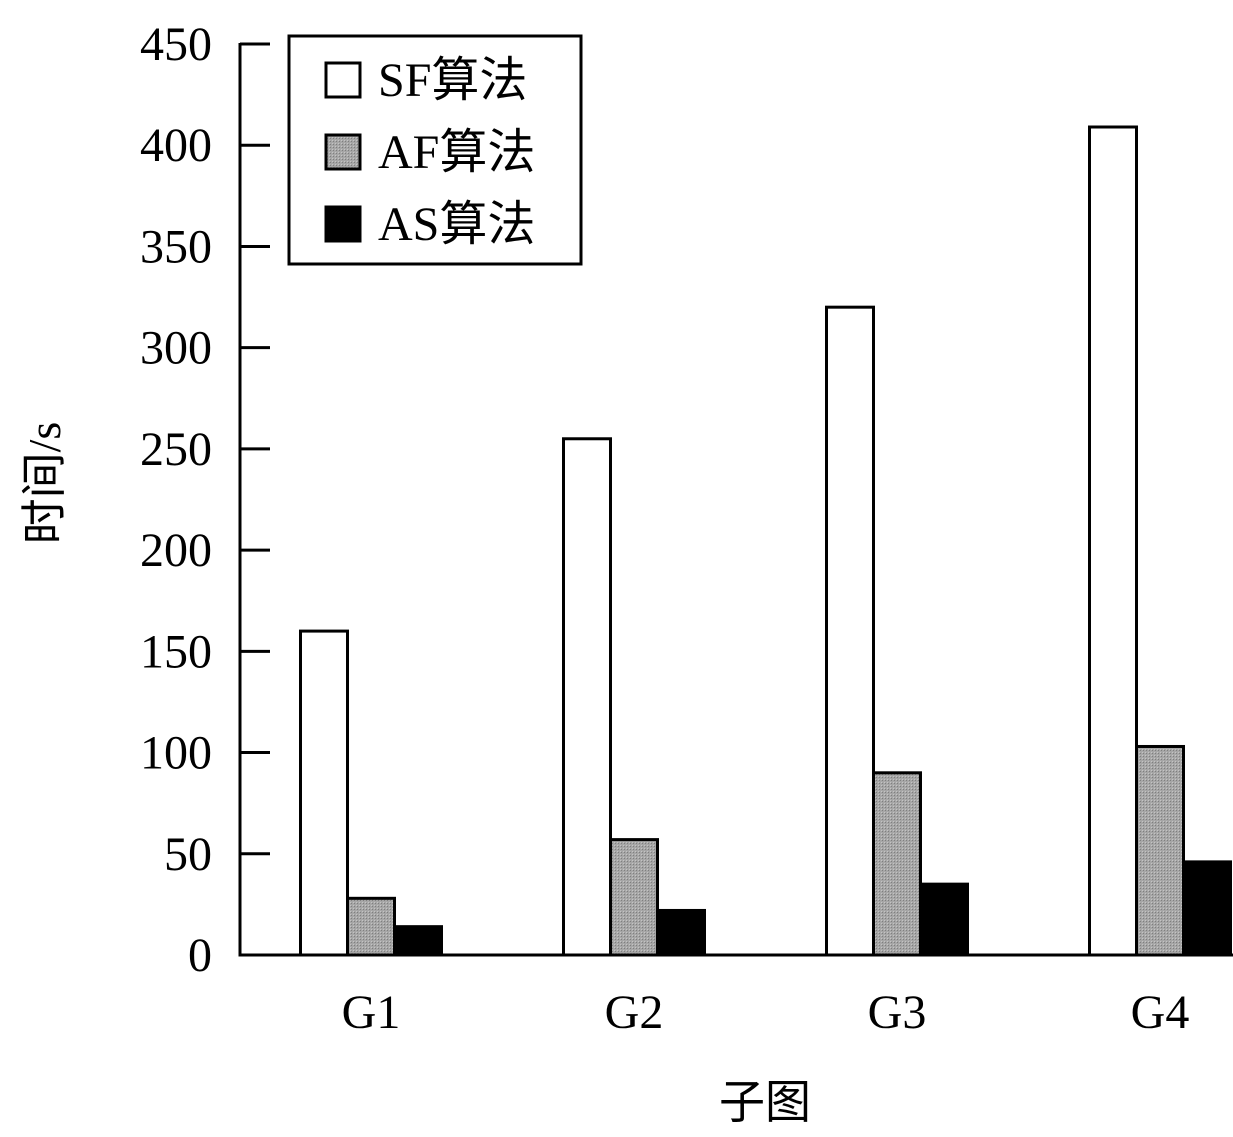  I want to click on x-tick-label-g1: G1, so click(371, 1012).